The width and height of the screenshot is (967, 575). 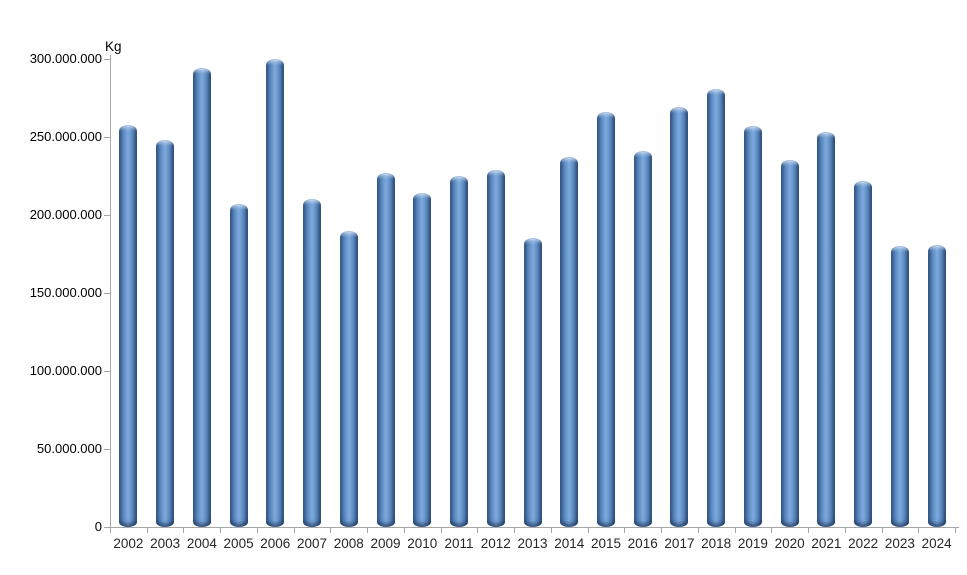 What do you see at coordinates (936, 543) in the screenshot?
I see `x-tick-label: 2024` at bounding box center [936, 543].